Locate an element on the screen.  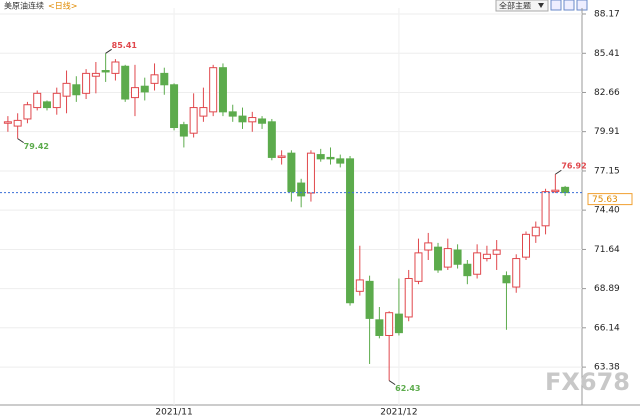
annotation: 85.41 is located at coordinates (125, 45).